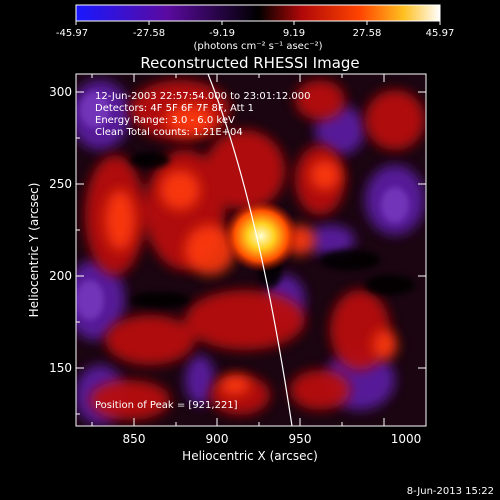 This screenshot has width=500, height=500. I want to click on x-tick-label: 850, so click(134, 439).